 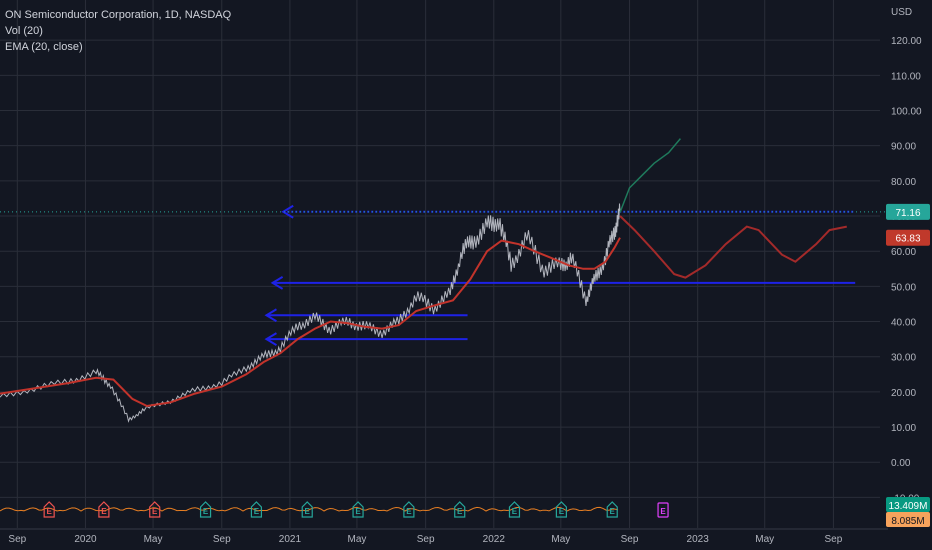 I want to click on y-tick-label: 100.00, so click(x=906, y=111).